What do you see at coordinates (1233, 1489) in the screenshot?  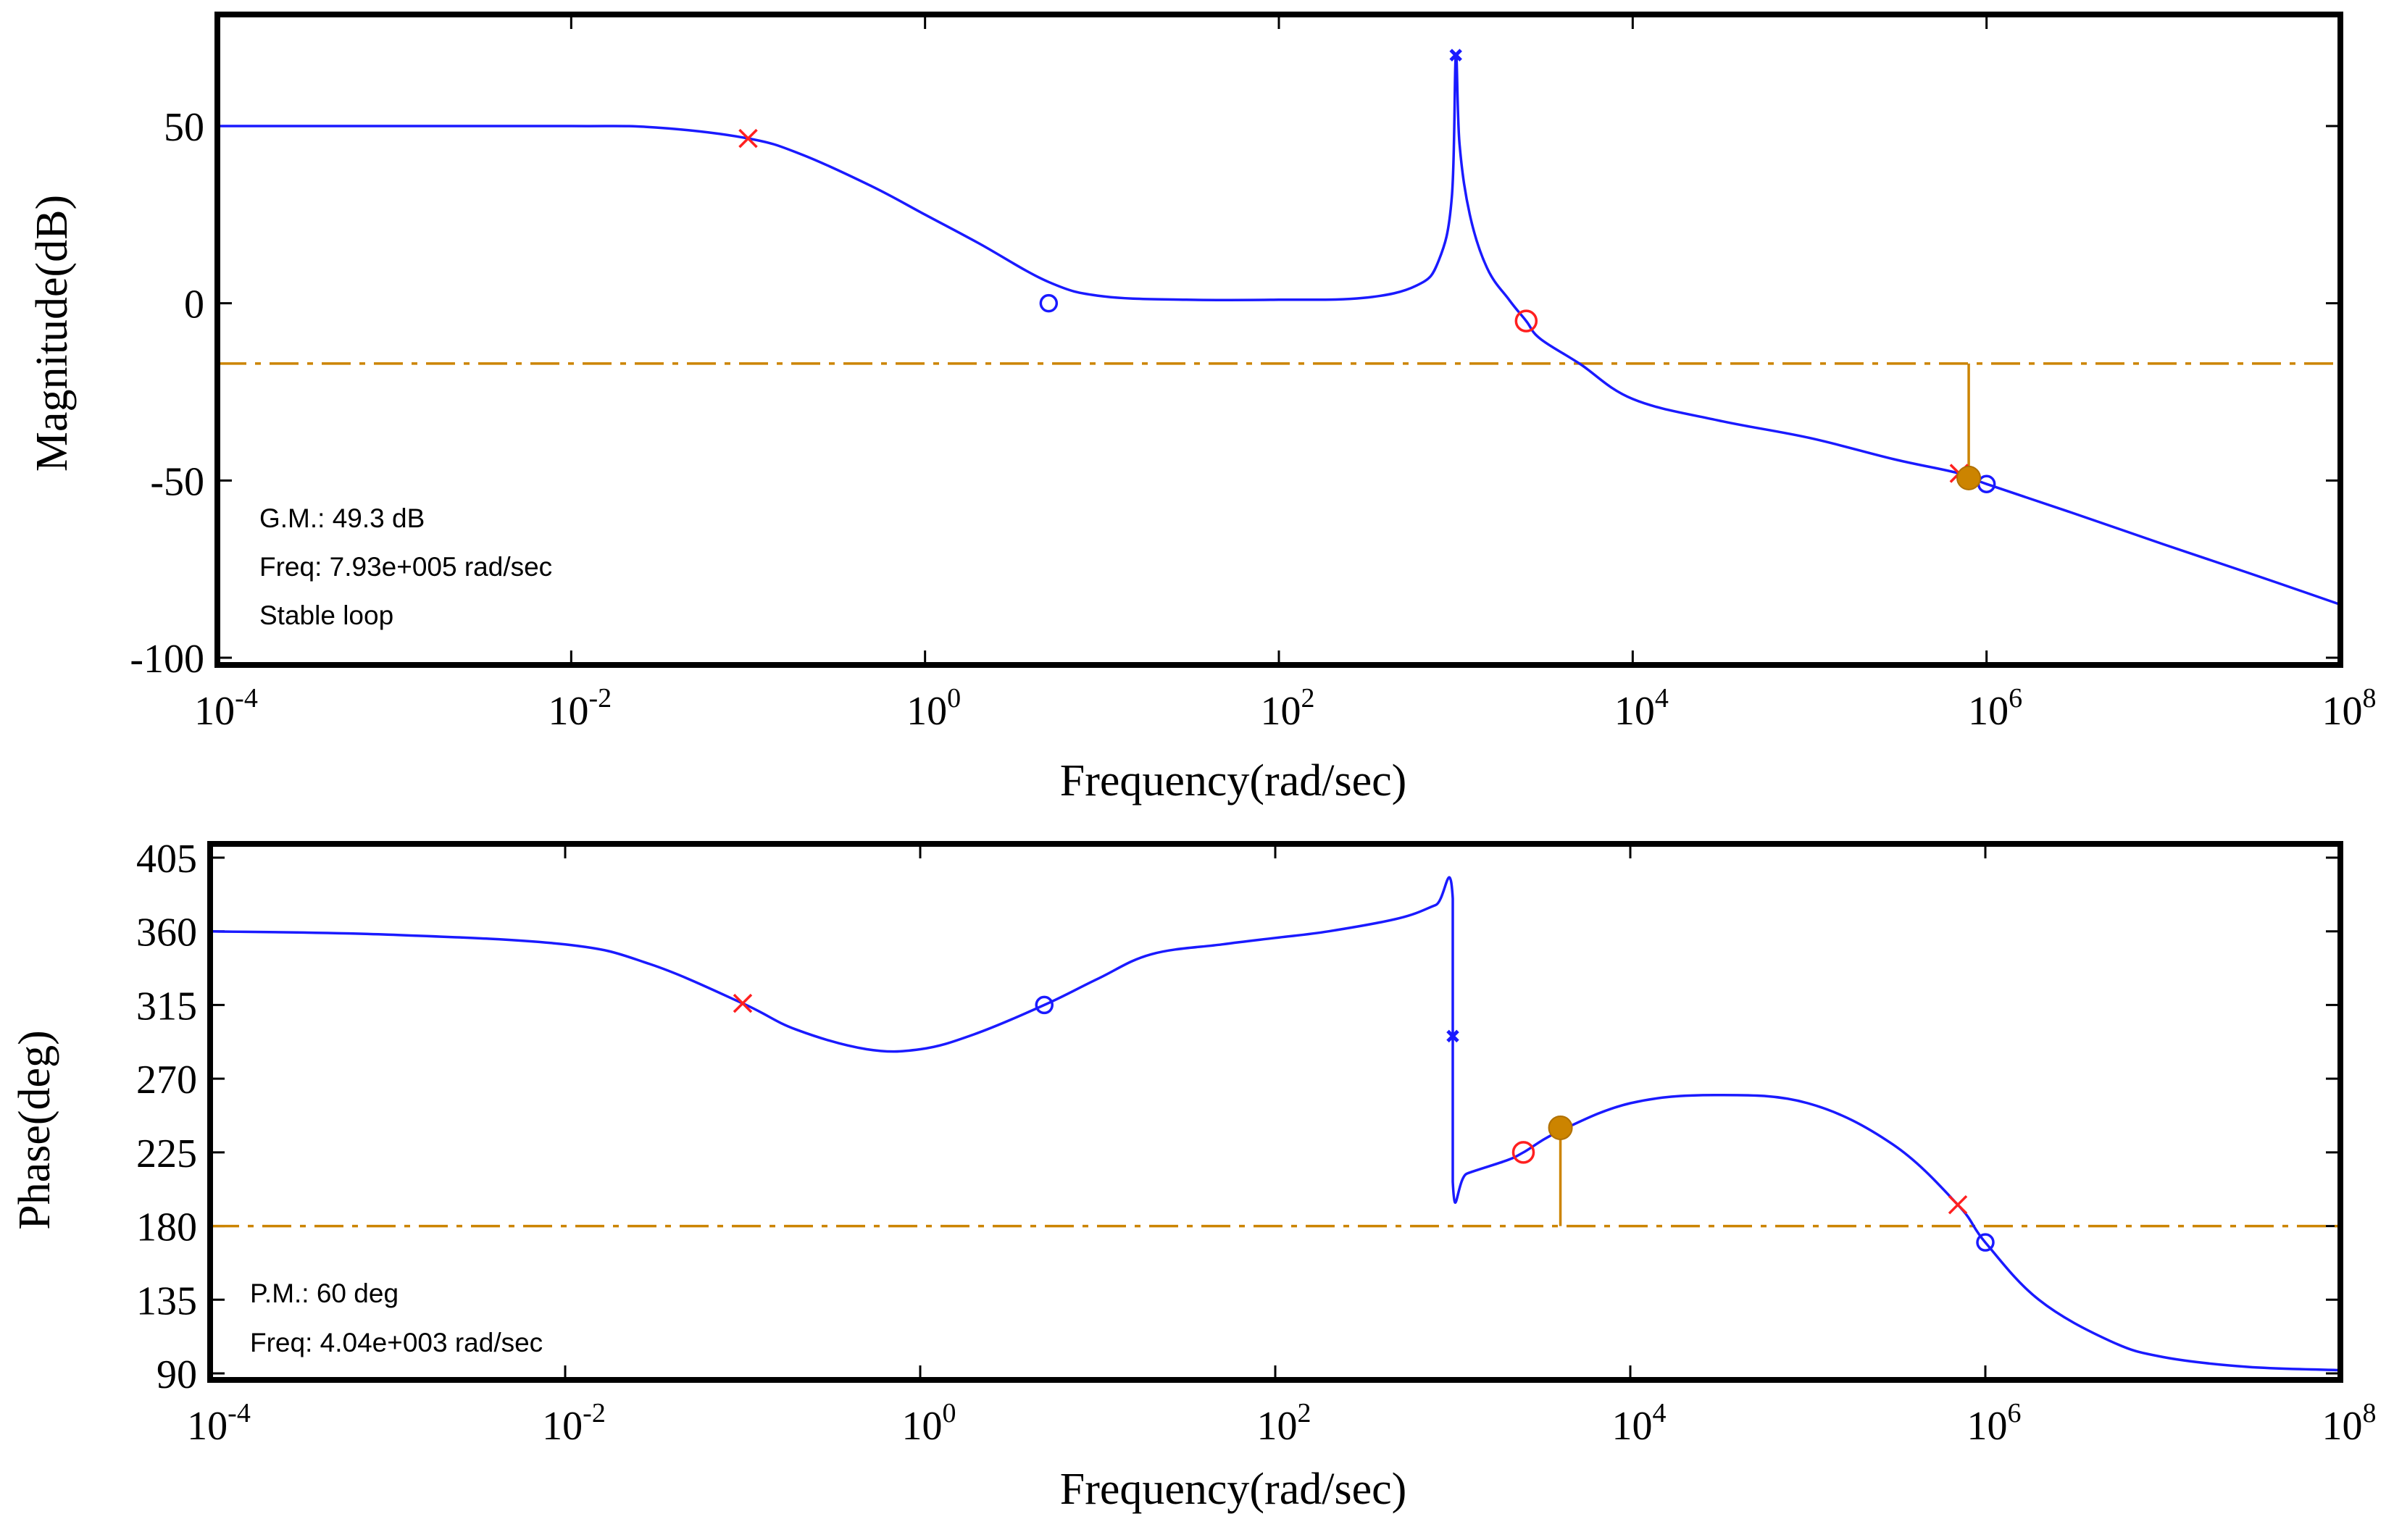 I see `phase-x-axis-title: Frequency(rad/sec)` at bounding box center [1233, 1489].